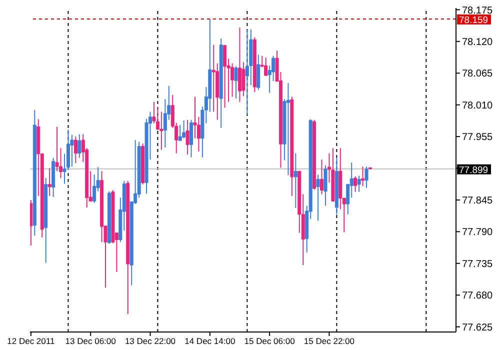 The image size is (500, 350). What do you see at coordinates (270, 341) in the screenshot?
I see `x-tick-label: 15 Dec 06:00` at bounding box center [270, 341].